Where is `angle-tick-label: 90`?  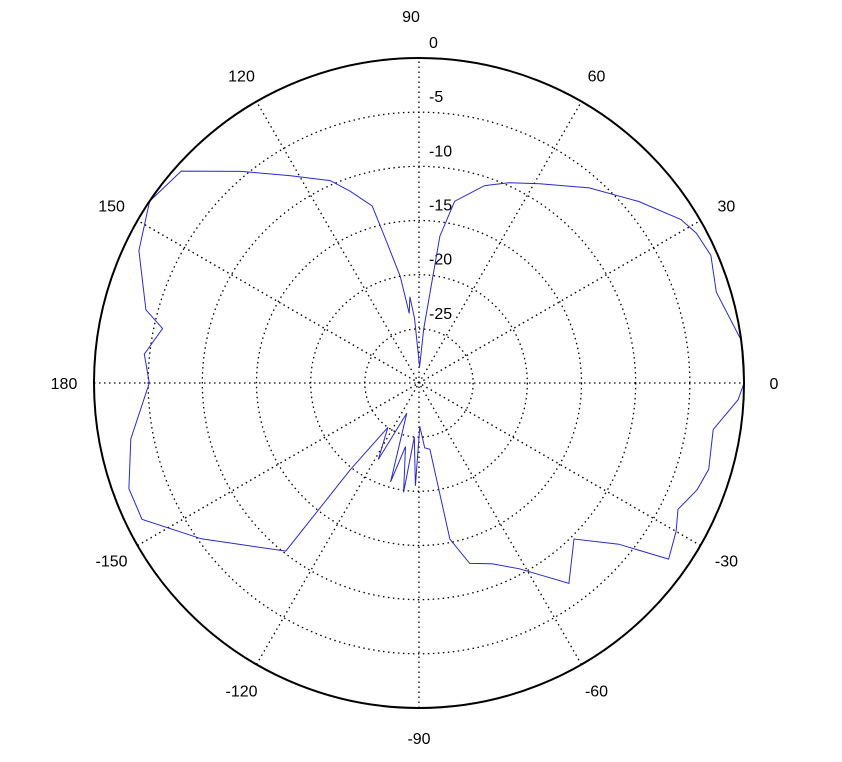 angle-tick-label: 90 is located at coordinates (411, 17).